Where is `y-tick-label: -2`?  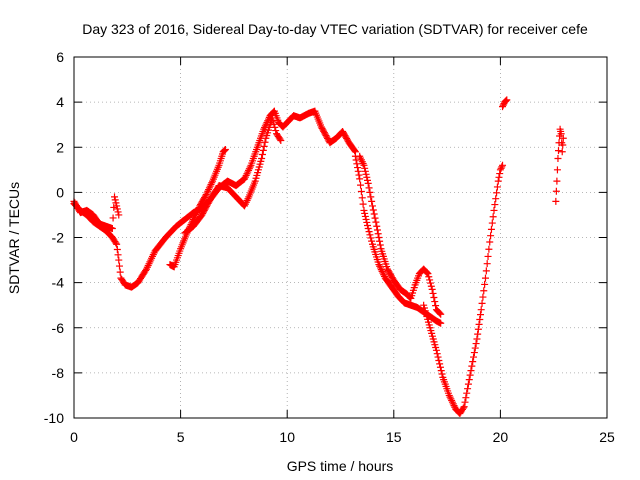
y-tick-label: -2 is located at coordinates (58, 238).